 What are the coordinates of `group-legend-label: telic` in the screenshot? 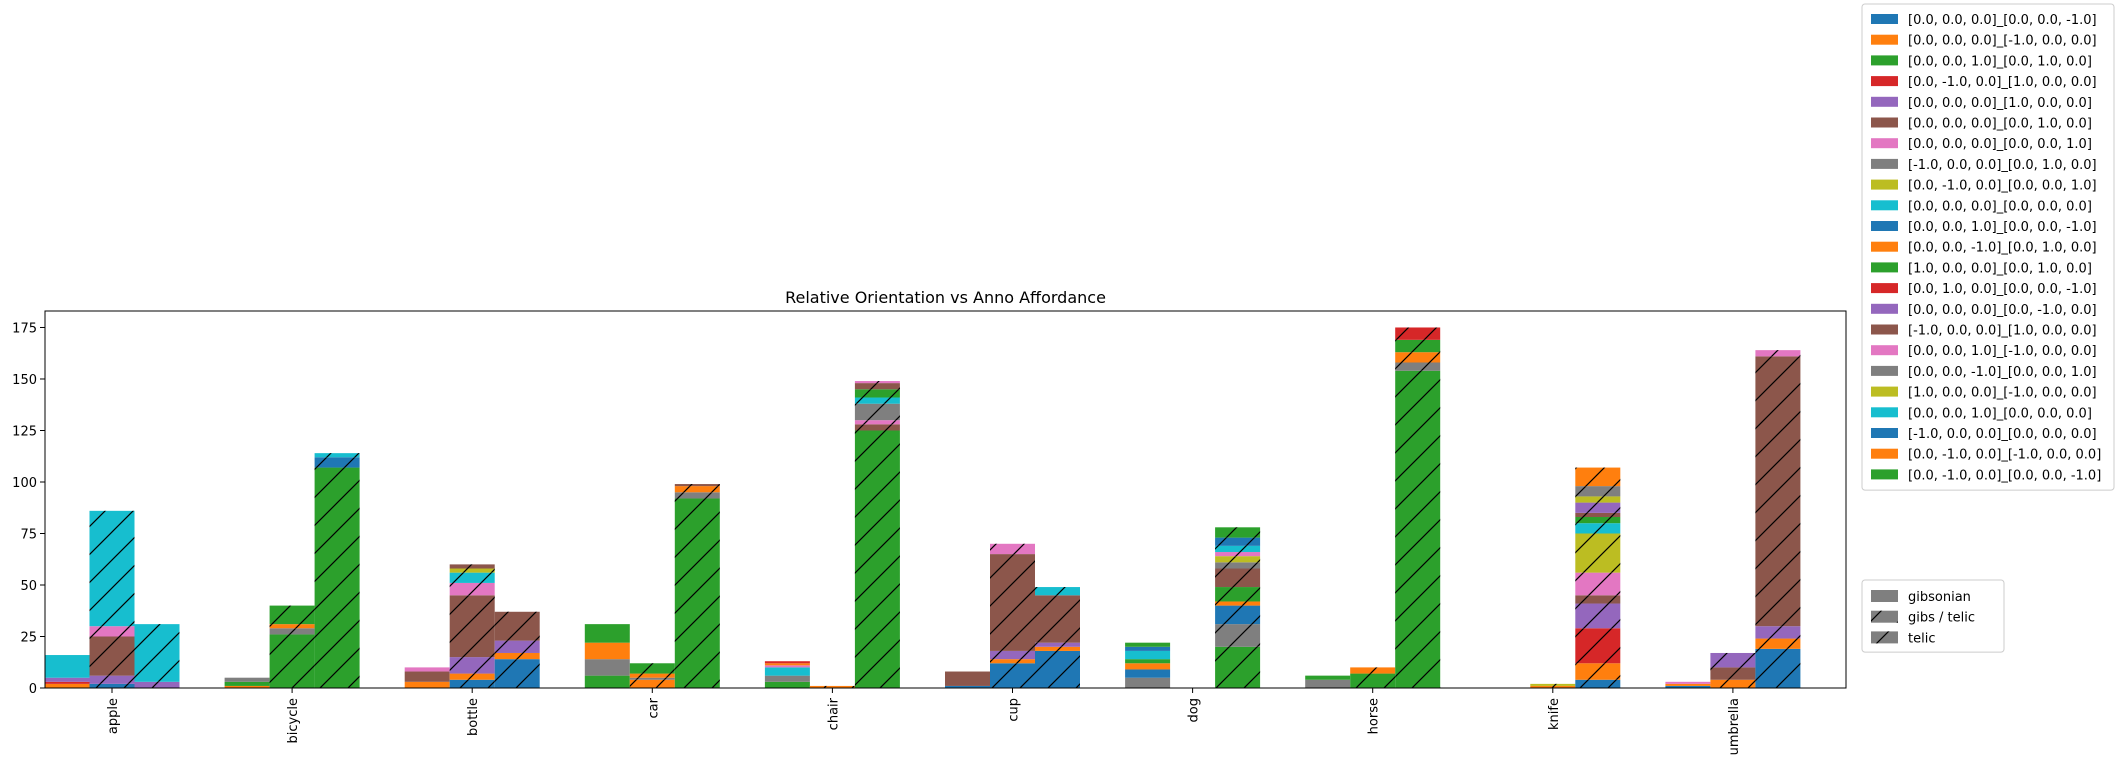 It's located at (1921, 638).